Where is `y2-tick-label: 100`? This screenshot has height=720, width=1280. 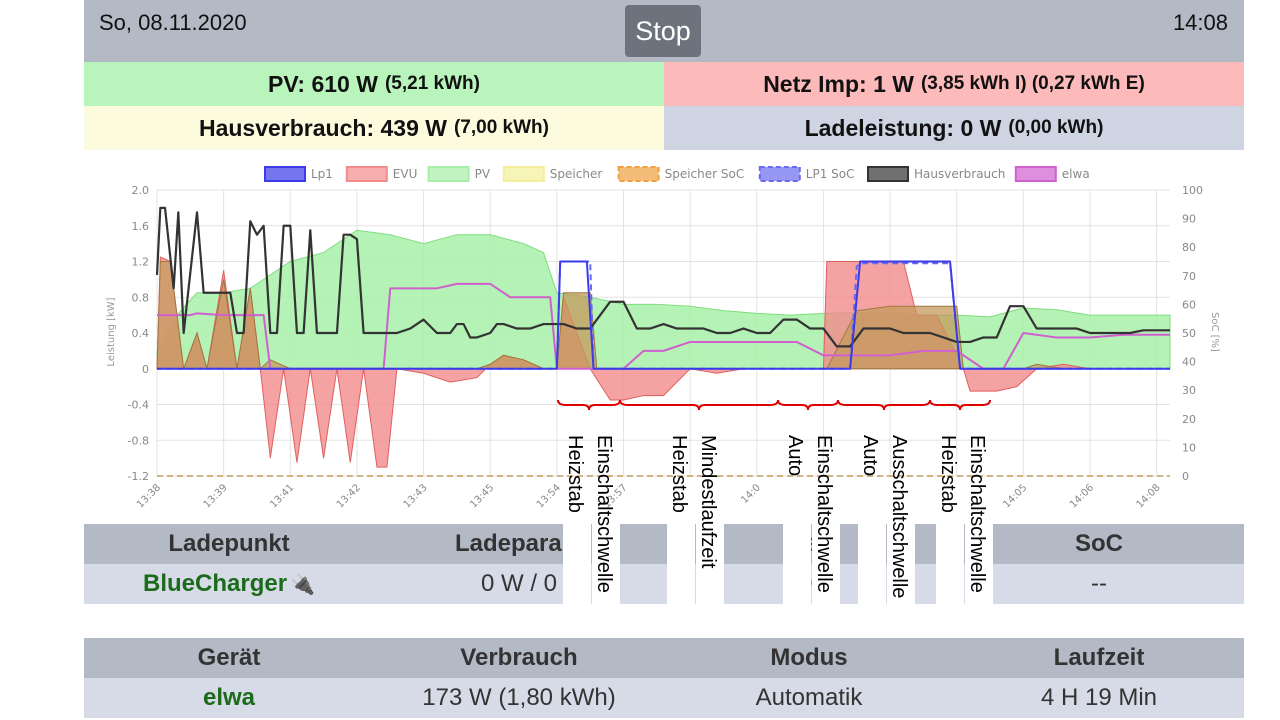 y2-tick-label: 100 is located at coordinates (1192, 190).